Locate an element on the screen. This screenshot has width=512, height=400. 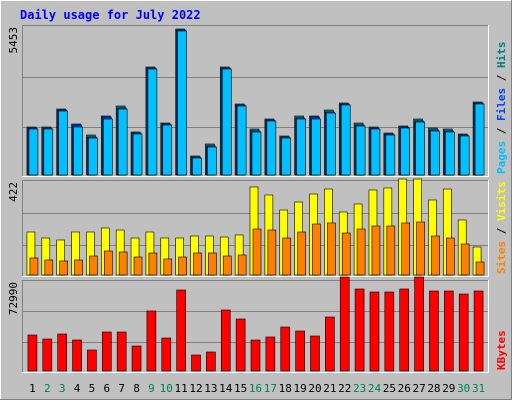
bar-kbytes-day-19-s0 is located at coordinates (300, 351).